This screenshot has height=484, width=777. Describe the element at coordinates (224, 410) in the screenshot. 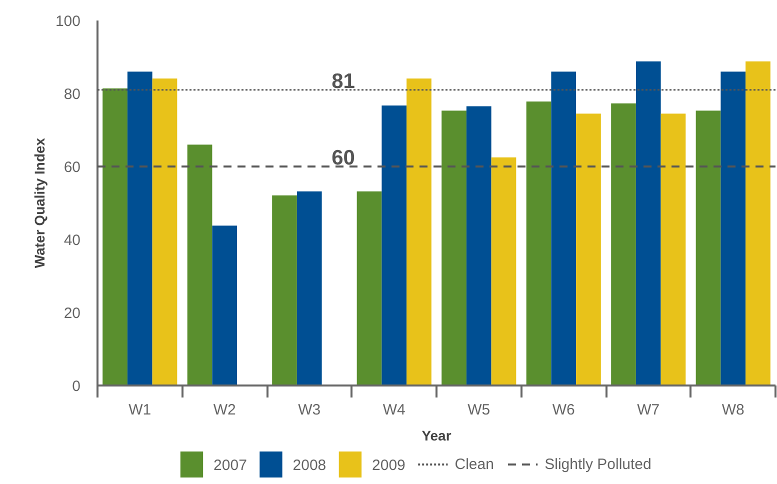

I see `x-tick-label: W2` at that location.